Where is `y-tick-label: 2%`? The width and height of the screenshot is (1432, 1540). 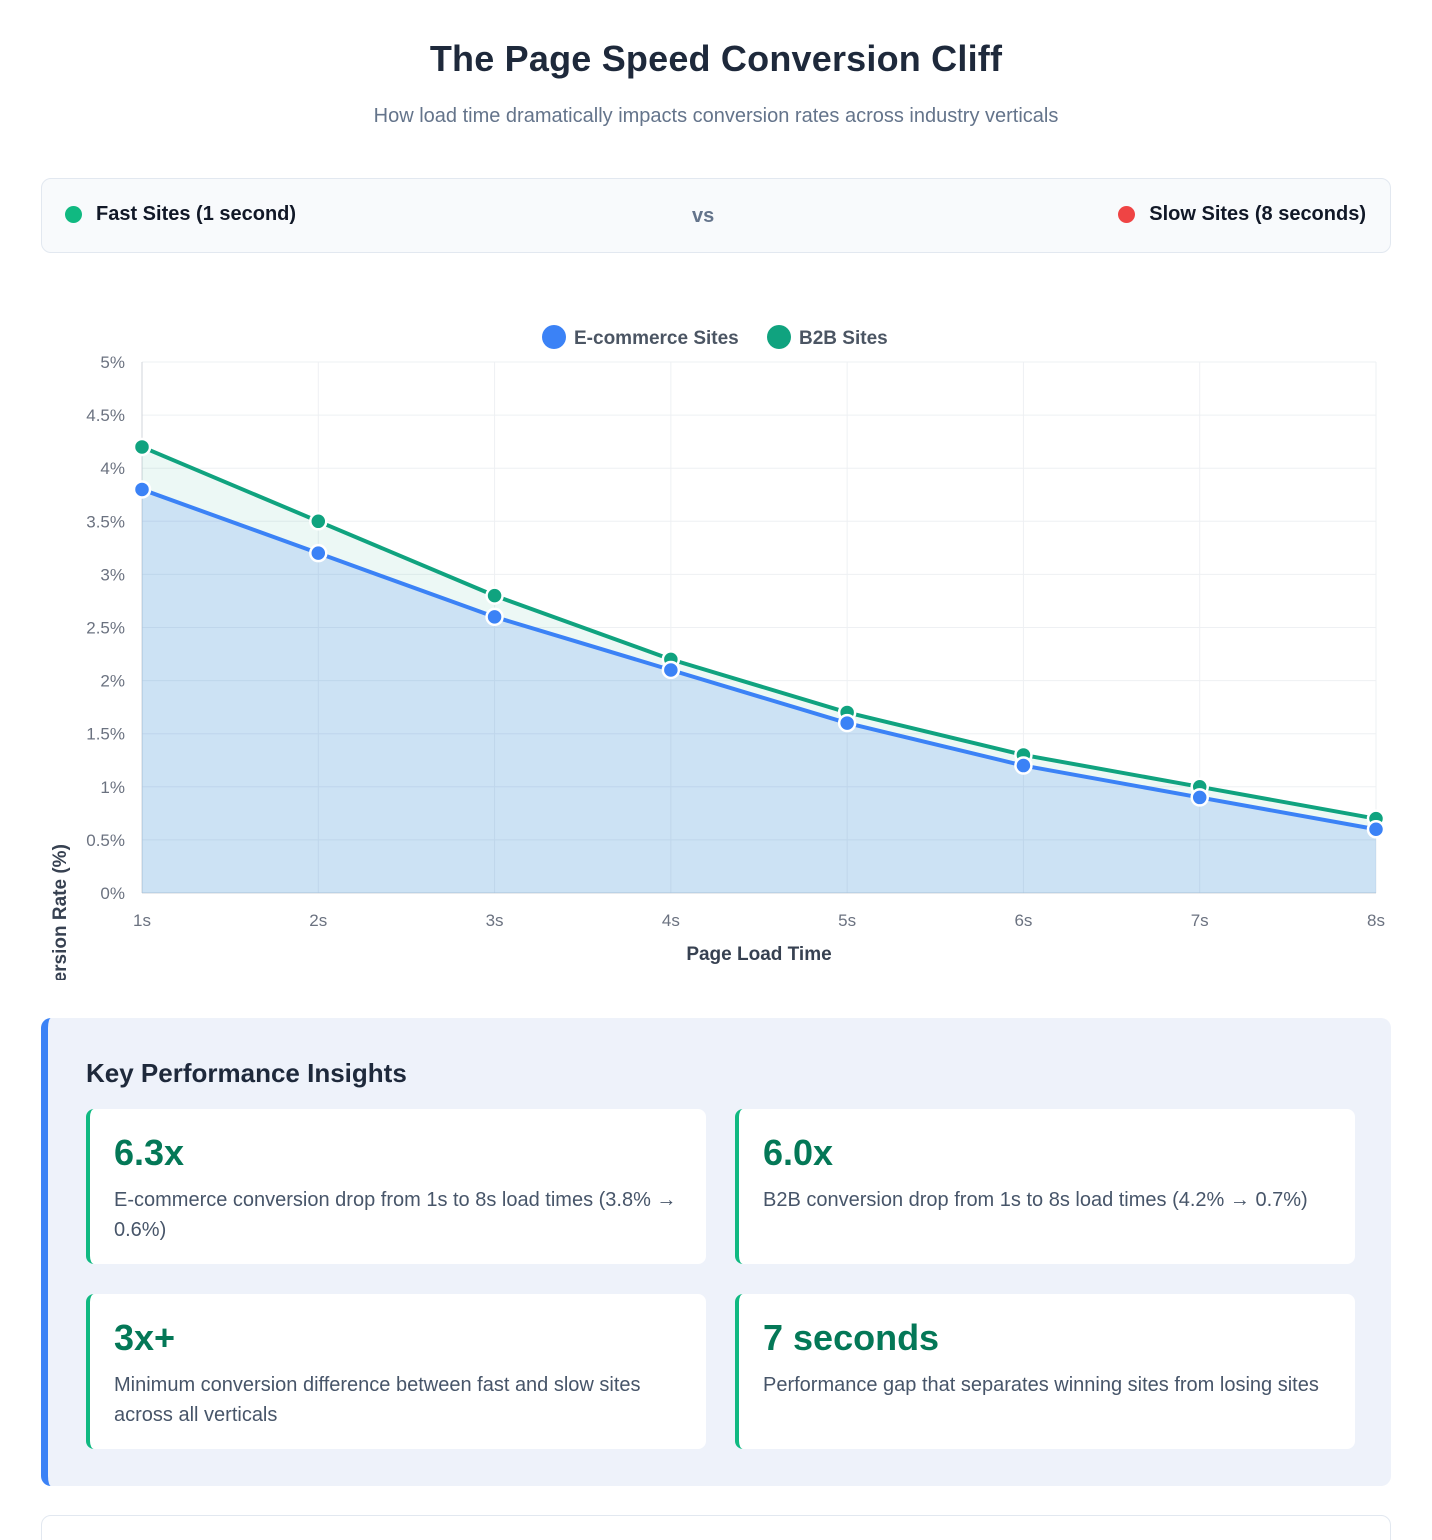
y-tick-label: 2% is located at coordinates (112, 681).